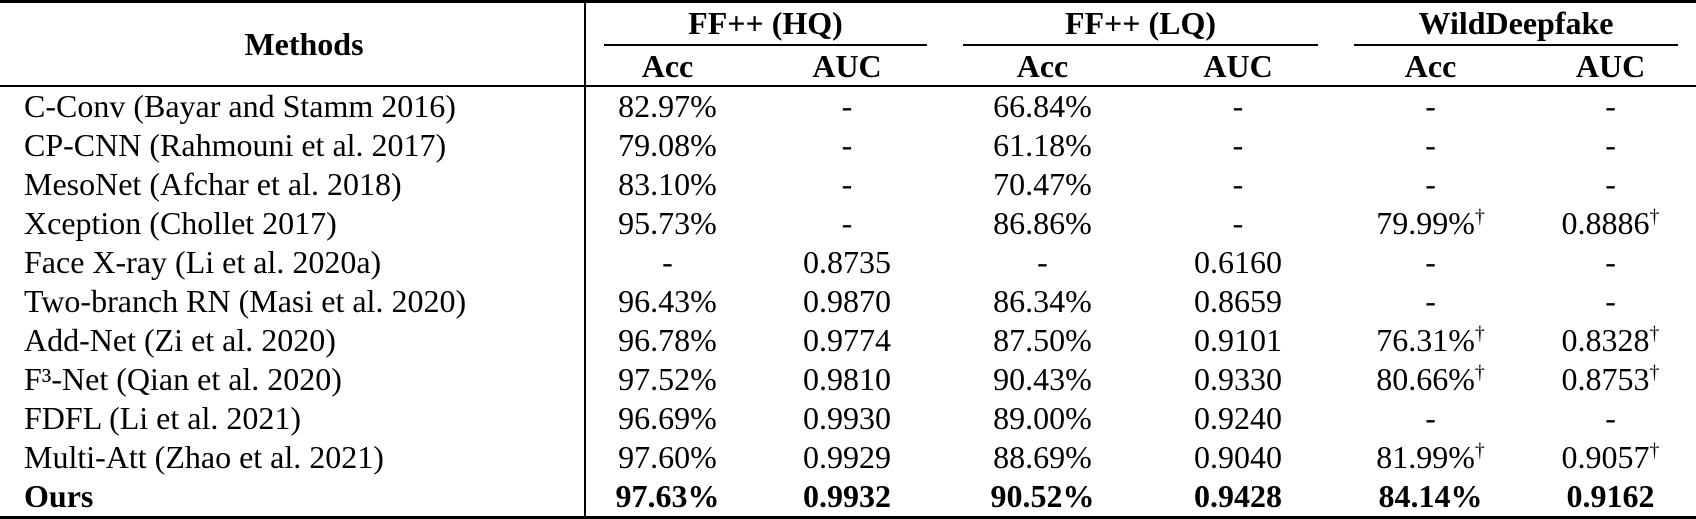 This screenshot has width=1696, height=519. Describe the element at coordinates (1042, 145) in the screenshot. I see `value-cell: 61.18%` at that location.